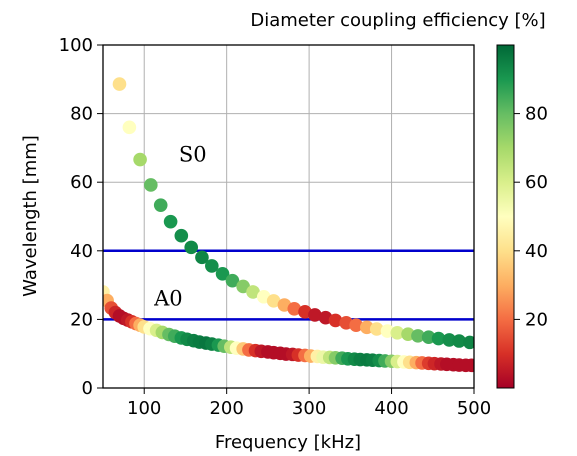 The width and height of the screenshot is (577, 456). What do you see at coordinates (536, 319) in the screenshot?
I see `colorbar-tick-label: 20` at bounding box center [536, 319].